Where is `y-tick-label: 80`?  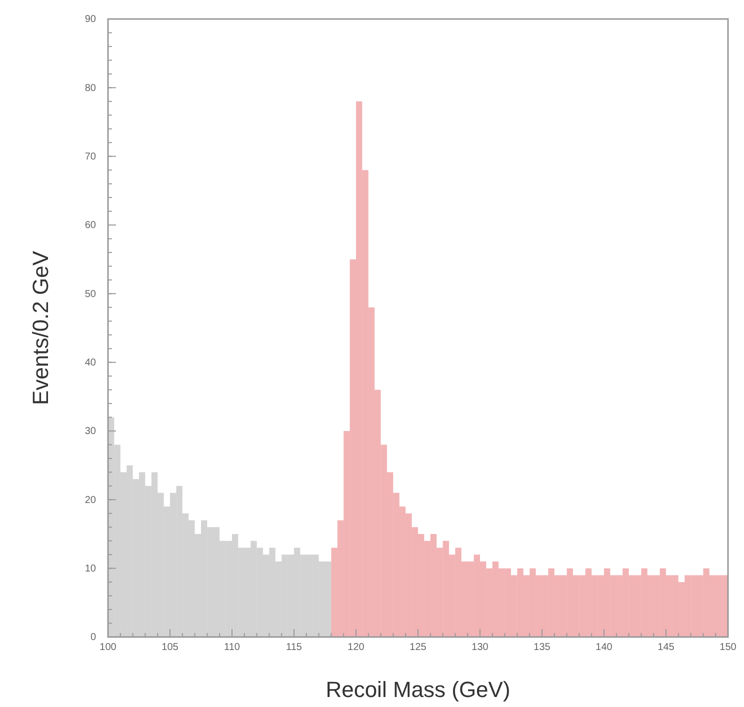
y-tick-label: 80 is located at coordinates (90, 88).